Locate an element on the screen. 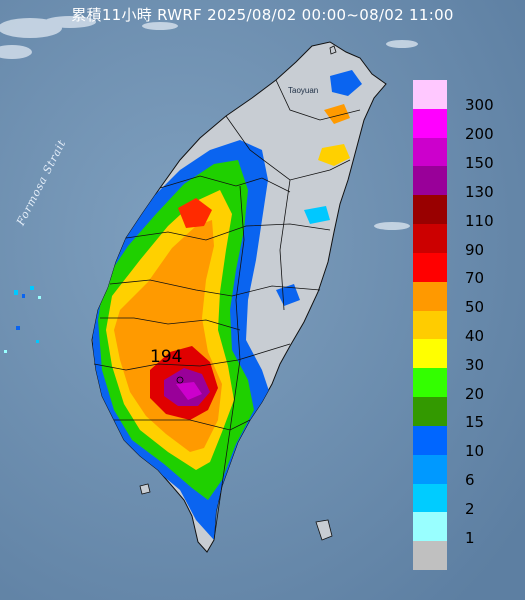 This screenshot has width=525, height=600. strait-rain-specks is located at coordinates (22, 319).